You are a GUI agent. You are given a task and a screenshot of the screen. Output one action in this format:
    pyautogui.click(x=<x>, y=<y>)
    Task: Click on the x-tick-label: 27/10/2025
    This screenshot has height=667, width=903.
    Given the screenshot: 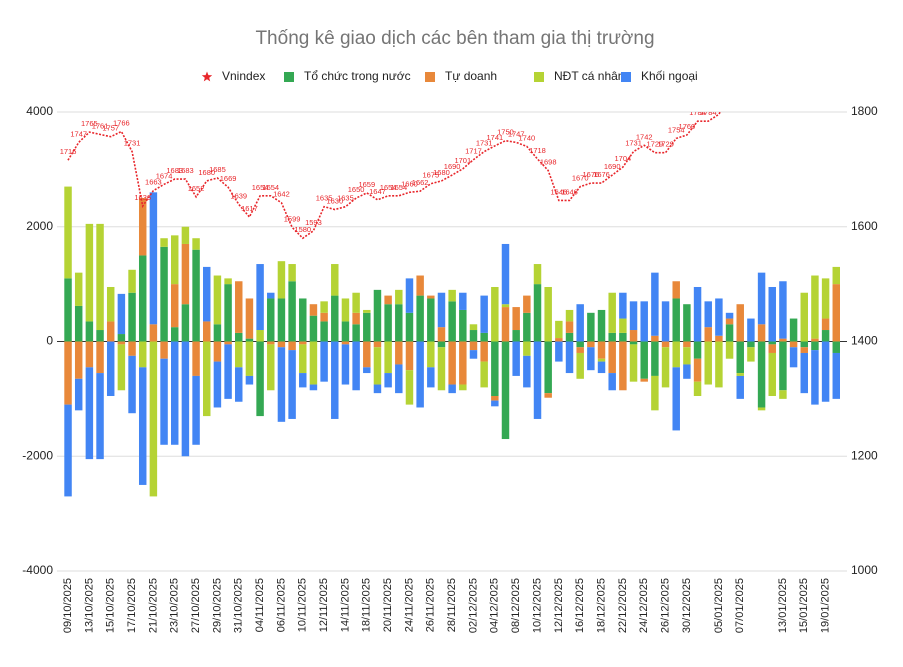 What is the action you would take?
    pyautogui.click(x=196, y=605)
    